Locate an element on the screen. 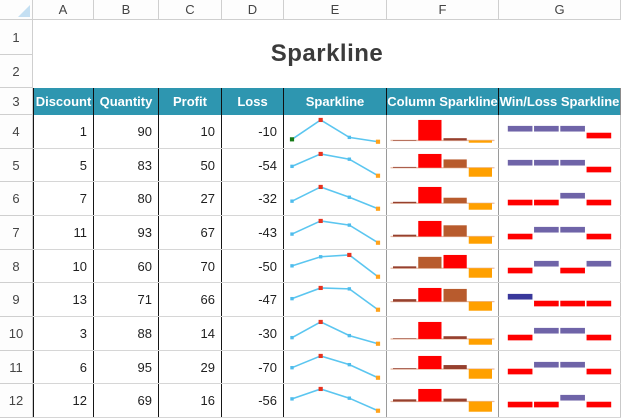  column-header-d: D is located at coordinates (253, 9).